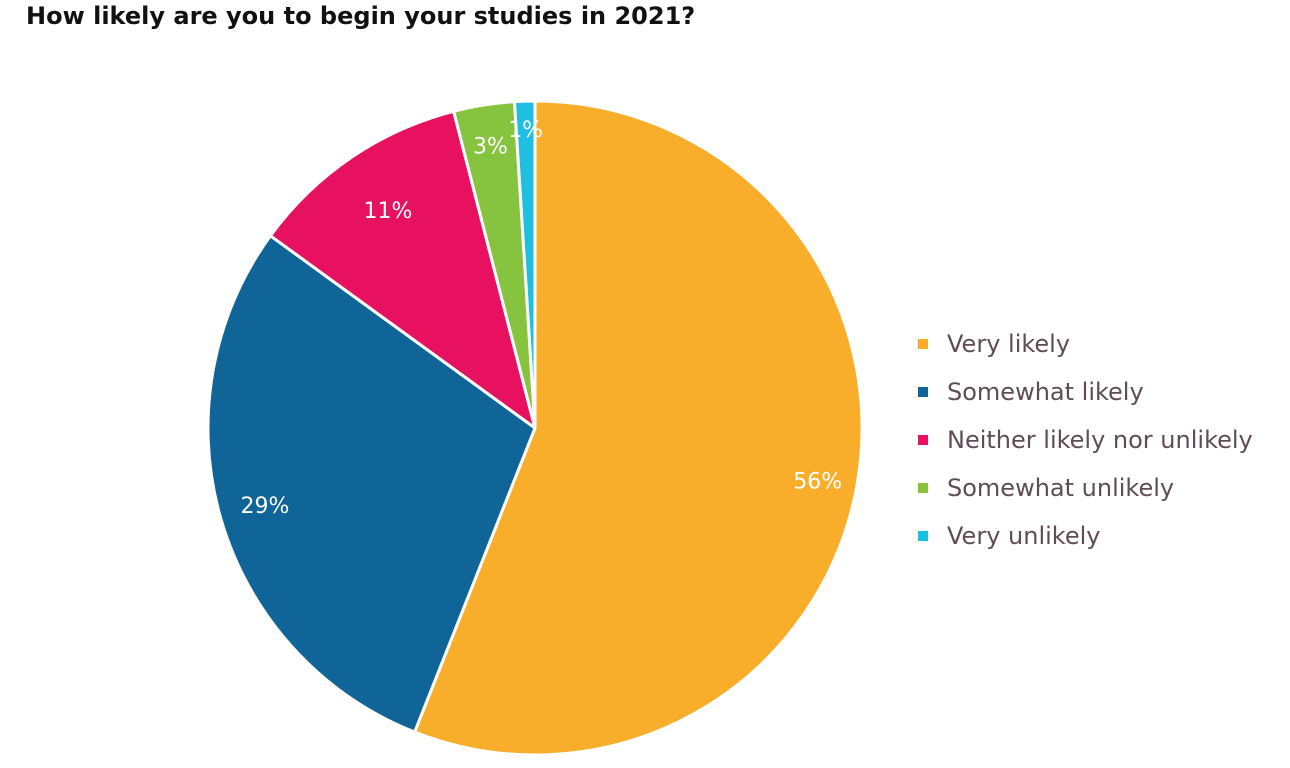 Image resolution: width=1290 pixels, height=768 pixels. Describe the element at coordinates (1100, 440) in the screenshot. I see `legend-label: Neither likely nor unlikely` at that location.